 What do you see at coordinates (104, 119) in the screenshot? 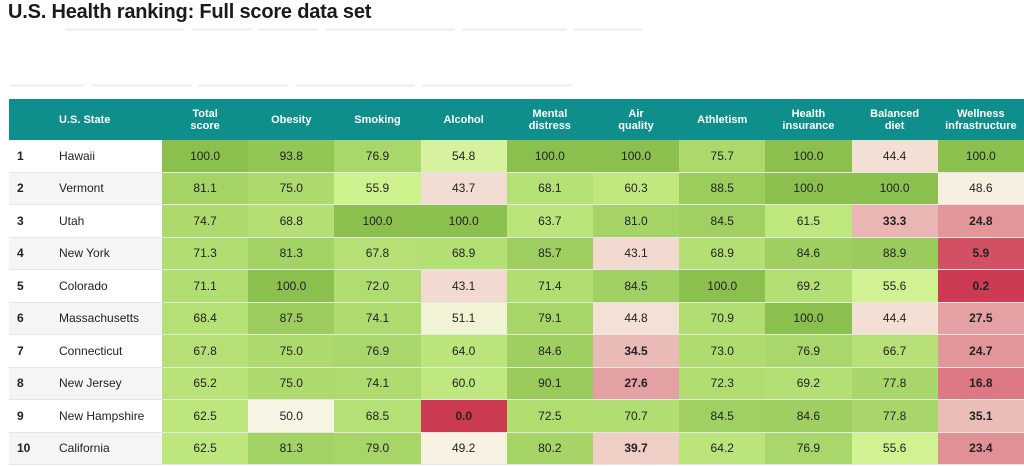
I see `column-header-state: U.S. State` at bounding box center [104, 119].